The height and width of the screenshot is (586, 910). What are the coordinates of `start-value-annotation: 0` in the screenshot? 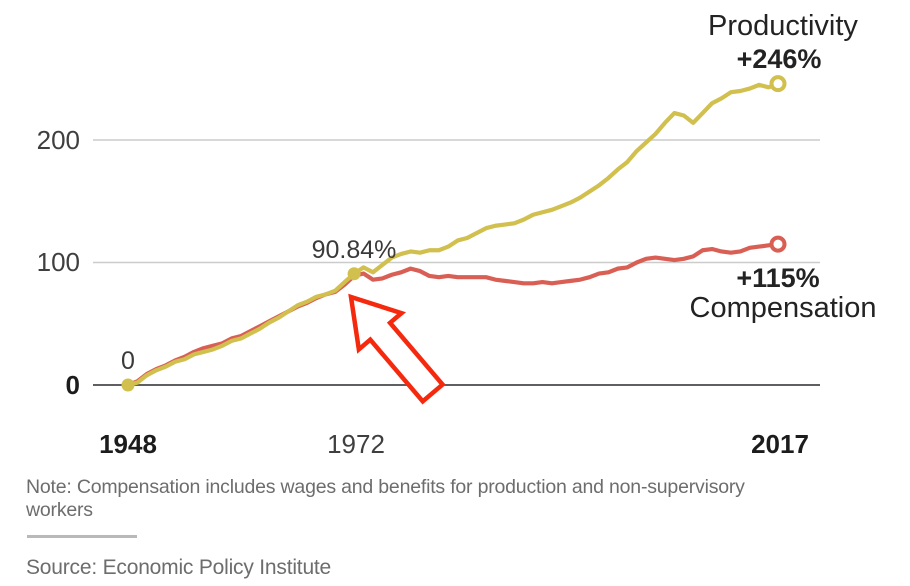 It's located at (128, 361).